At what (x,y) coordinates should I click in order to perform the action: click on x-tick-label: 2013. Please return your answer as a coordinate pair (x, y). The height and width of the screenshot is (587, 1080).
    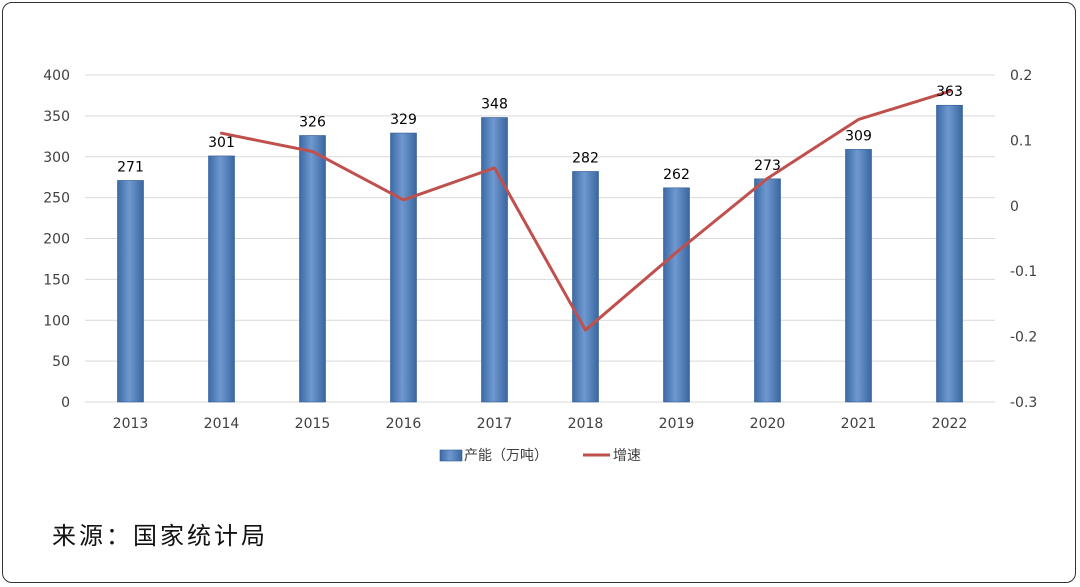
    Looking at the image, I should click on (131, 424).